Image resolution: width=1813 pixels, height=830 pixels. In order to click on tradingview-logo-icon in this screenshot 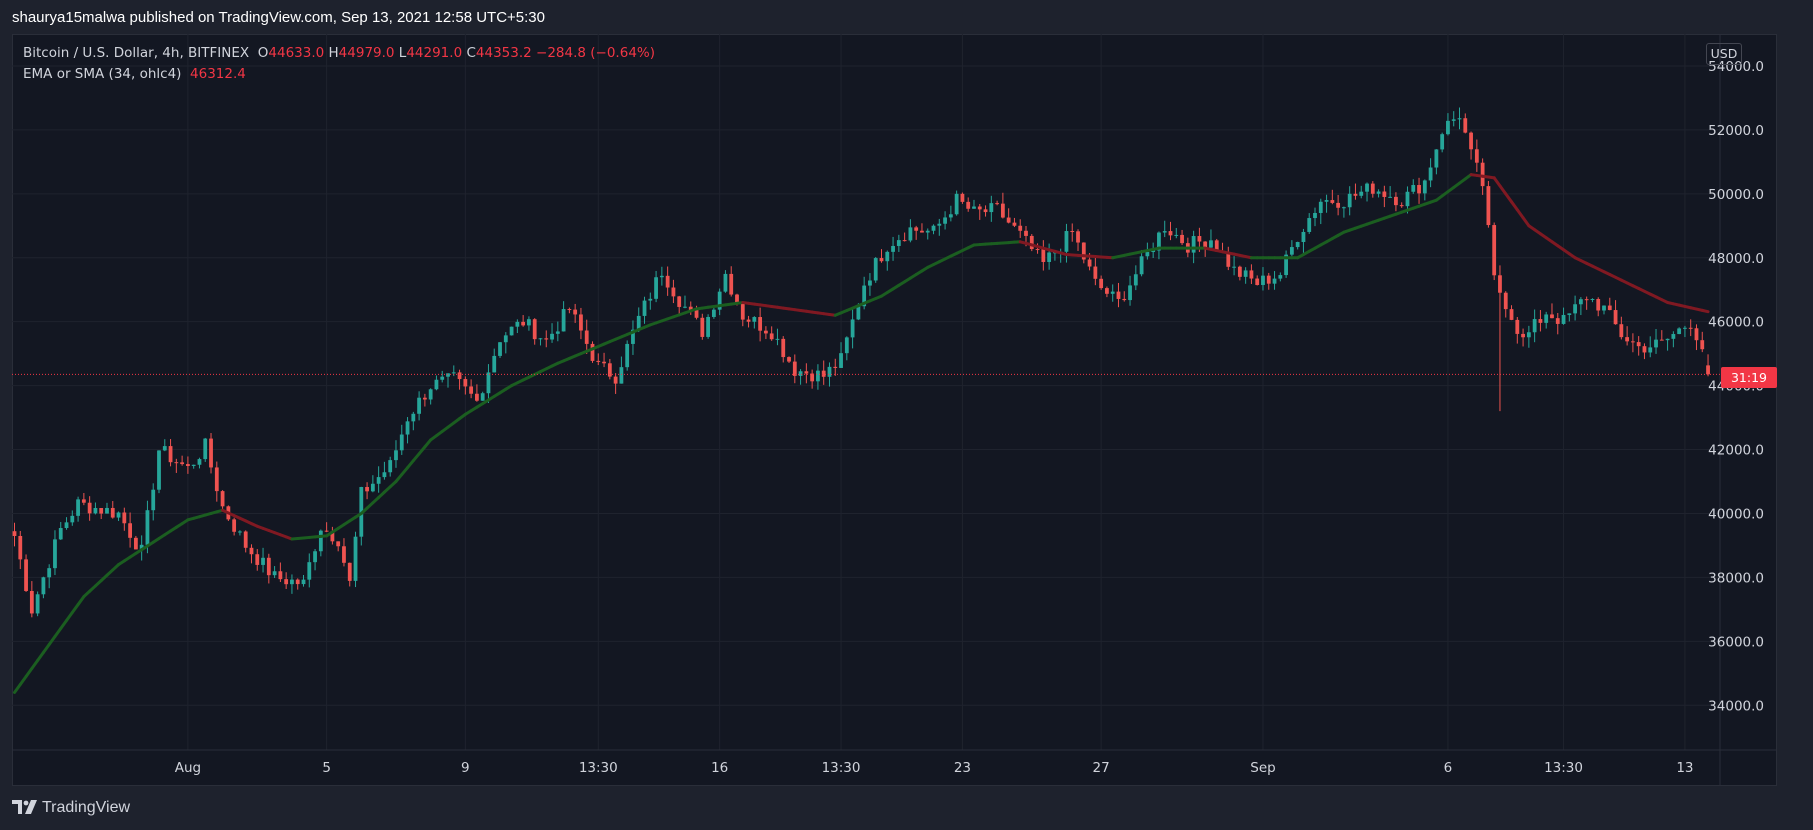, I will do `click(25, 807)`.